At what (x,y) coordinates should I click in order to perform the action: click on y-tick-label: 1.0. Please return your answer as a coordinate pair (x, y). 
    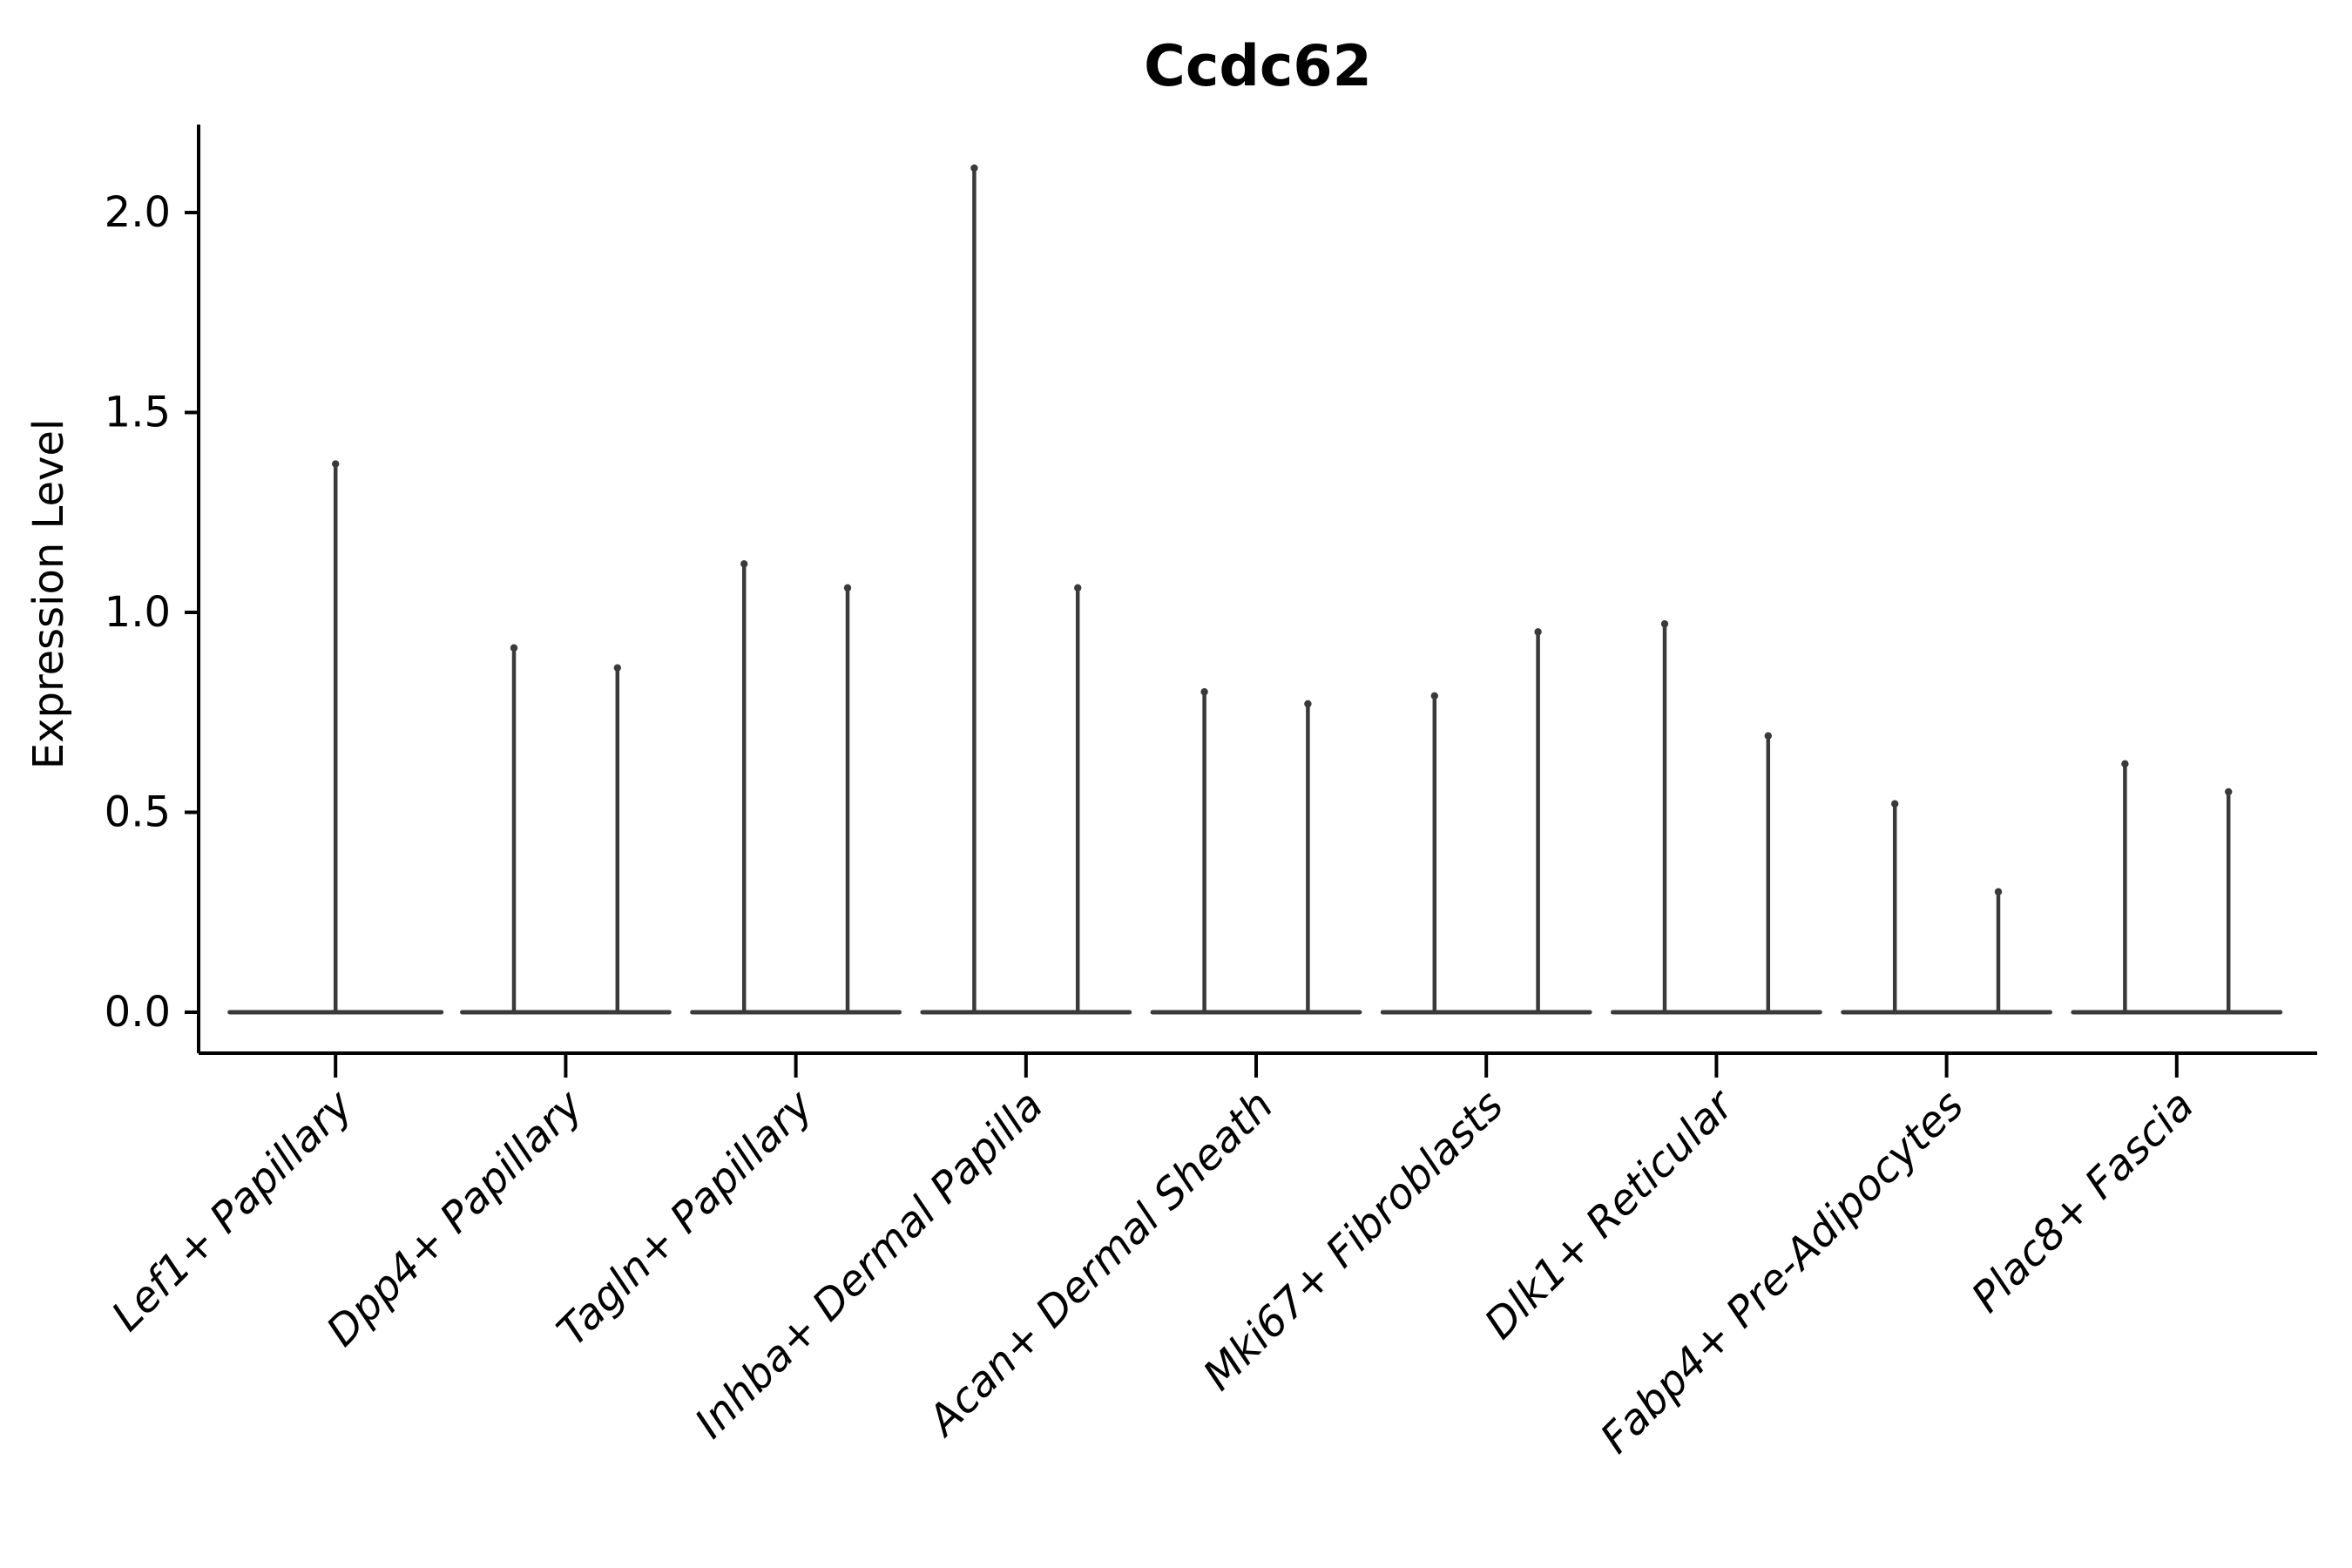
    Looking at the image, I should click on (138, 613).